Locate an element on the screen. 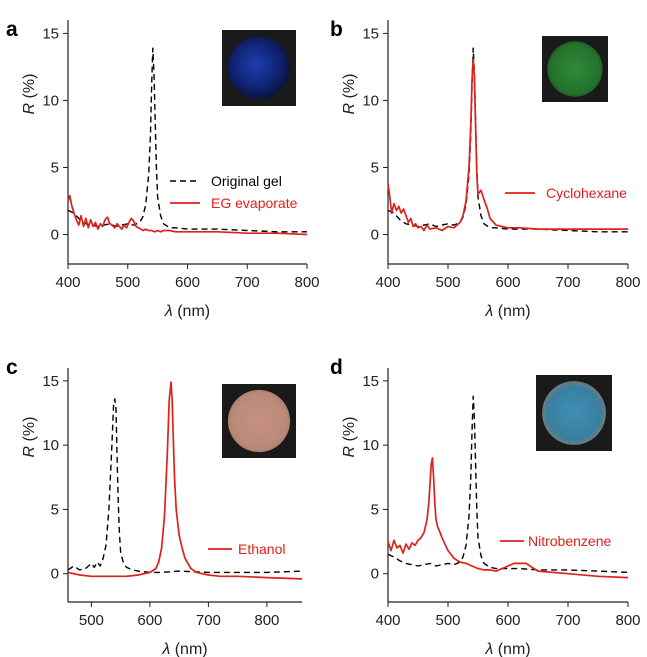  series-line-ethanol is located at coordinates (185, 480).